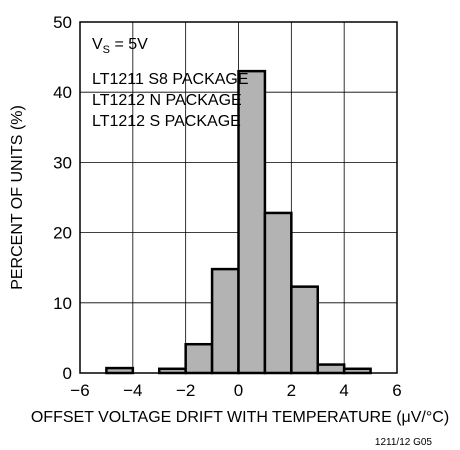 This screenshot has height=450, width=460. What do you see at coordinates (166, 121) in the screenshot?
I see `package-label: LT1212 S PACKAGE` at bounding box center [166, 121].